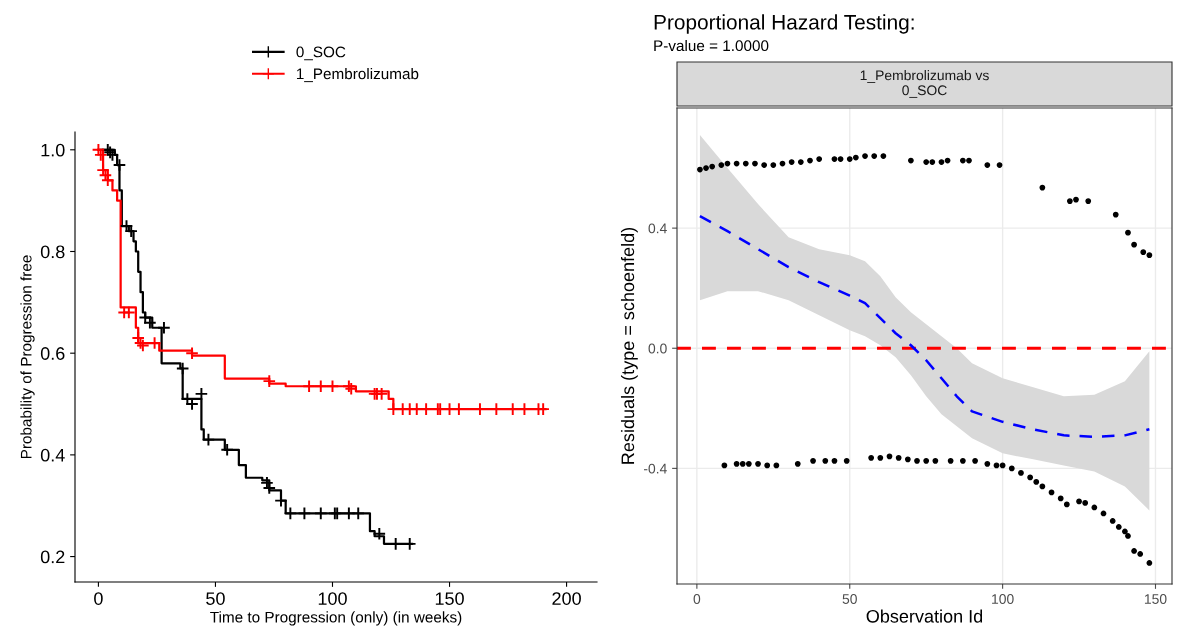 This screenshot has height=630, width=1198. Describe the element at coordinates (566, 598) in the screenshot. I see `x-tick-label: 200` at that location.